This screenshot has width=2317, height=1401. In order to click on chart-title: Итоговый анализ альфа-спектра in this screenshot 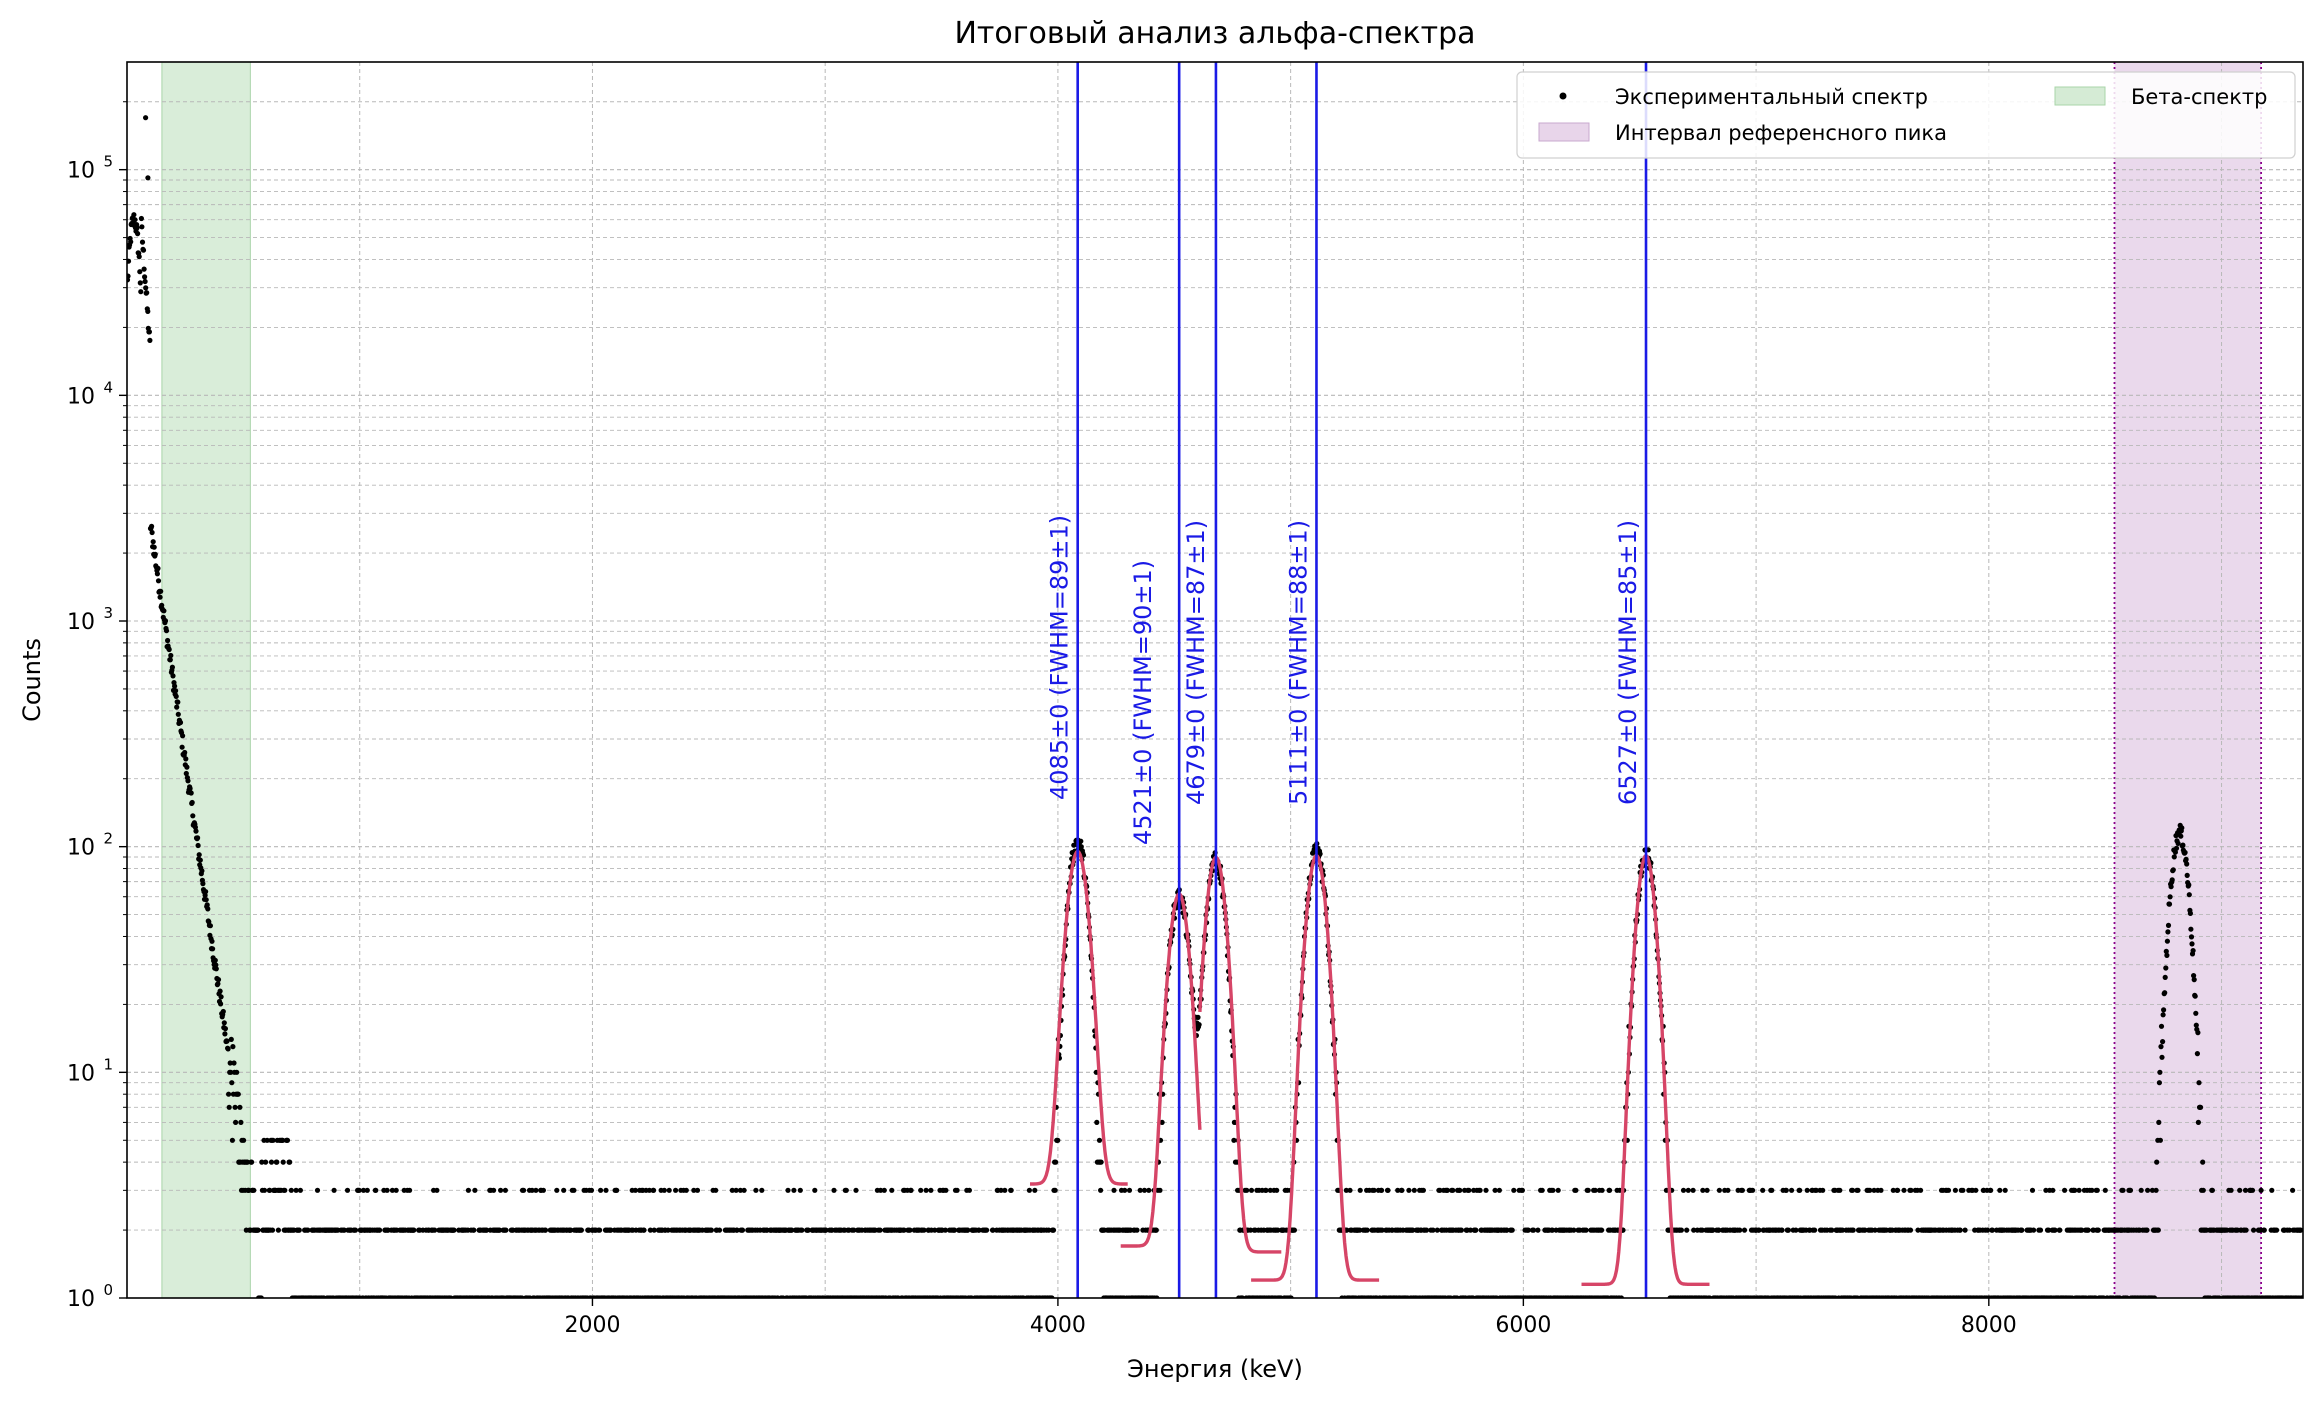, I will do `click(1214, 33)`.